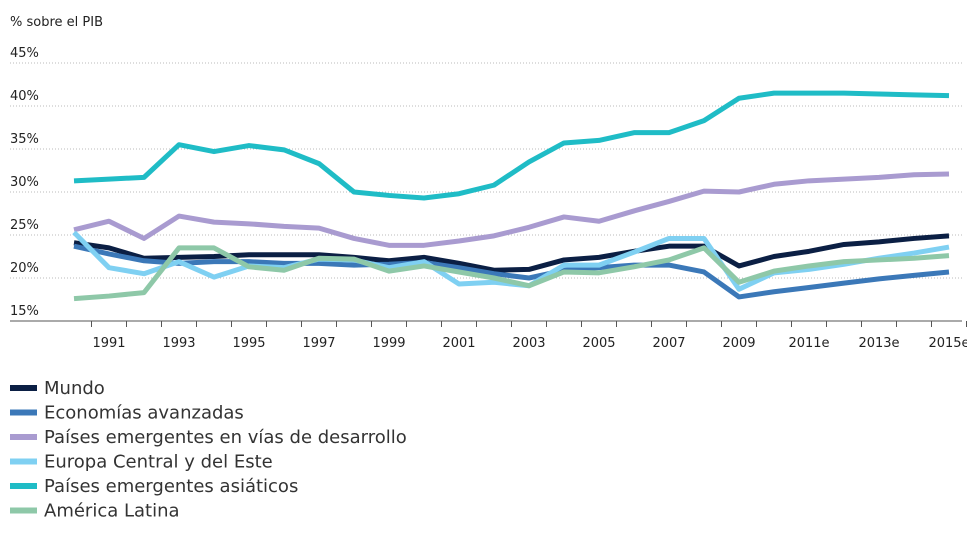 The width and height of the screenshot is (967, 534). Describe the element at coordinates (947, 343) in the screenshot. I see `x-tick-label: 2015e` at that location.